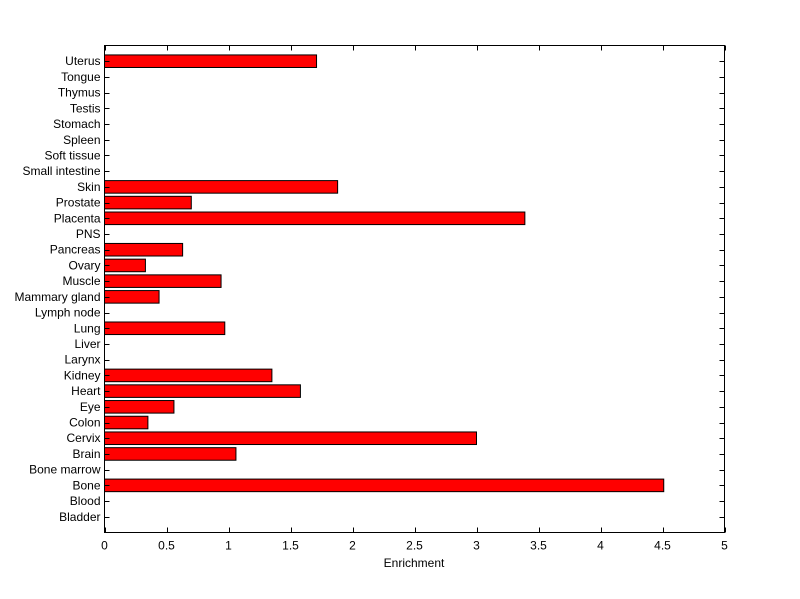 This screenshot has width=800, height=599. What do you see at coordinates (86, 391) in the screenshot?
I see `y-tick-label: Heart` at bounding box center [86, 391].